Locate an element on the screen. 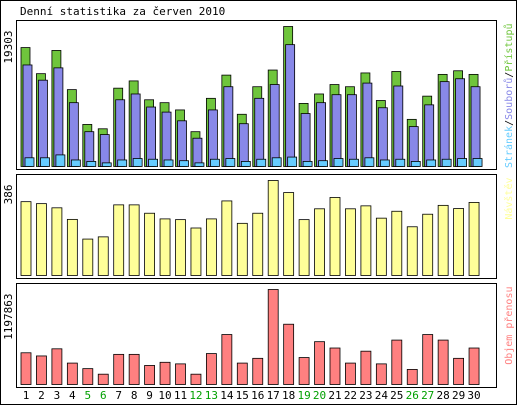 The image size is (517, 405). x-tick-label-day-7: 7 is located at coordinates (118, 395).